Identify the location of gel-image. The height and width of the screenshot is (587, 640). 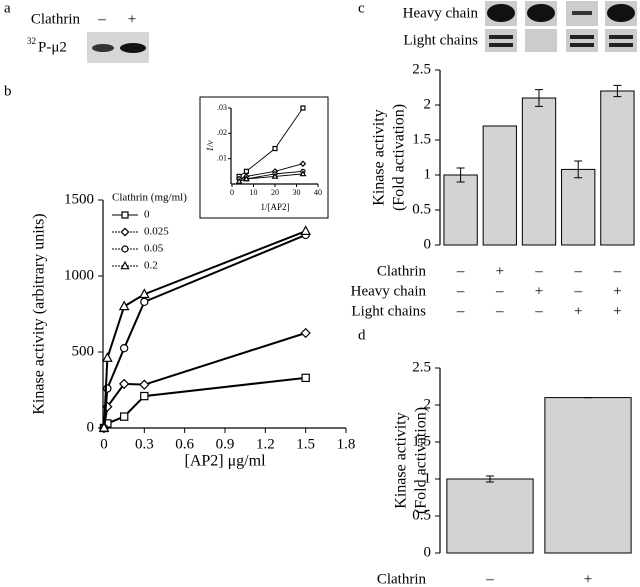
(561, 26).